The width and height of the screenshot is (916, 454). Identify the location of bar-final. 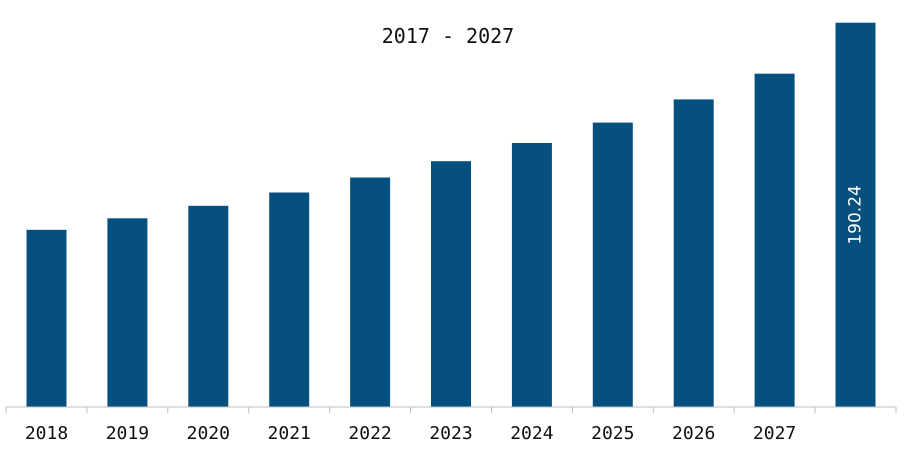
(855, 214).